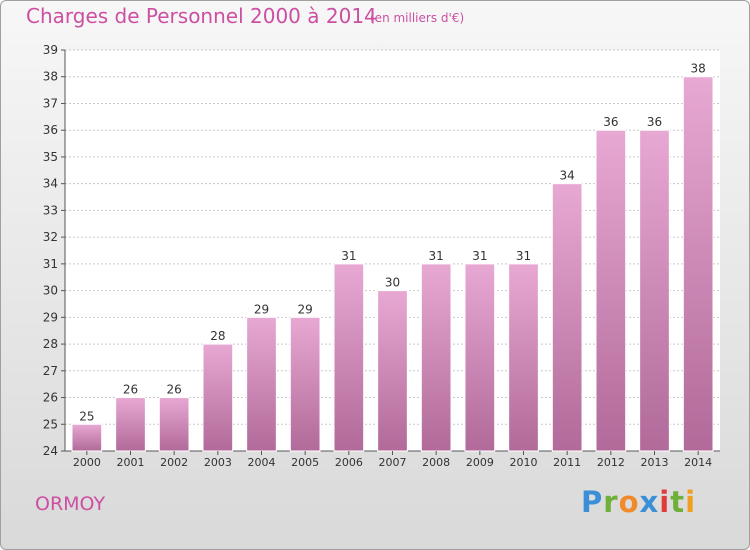 This screenshot has width=750, height=550. What do you see at coordinates (436, 462) in the screenshot?
I see `x-tick-label: 2008` at bounding box center [436, 462].